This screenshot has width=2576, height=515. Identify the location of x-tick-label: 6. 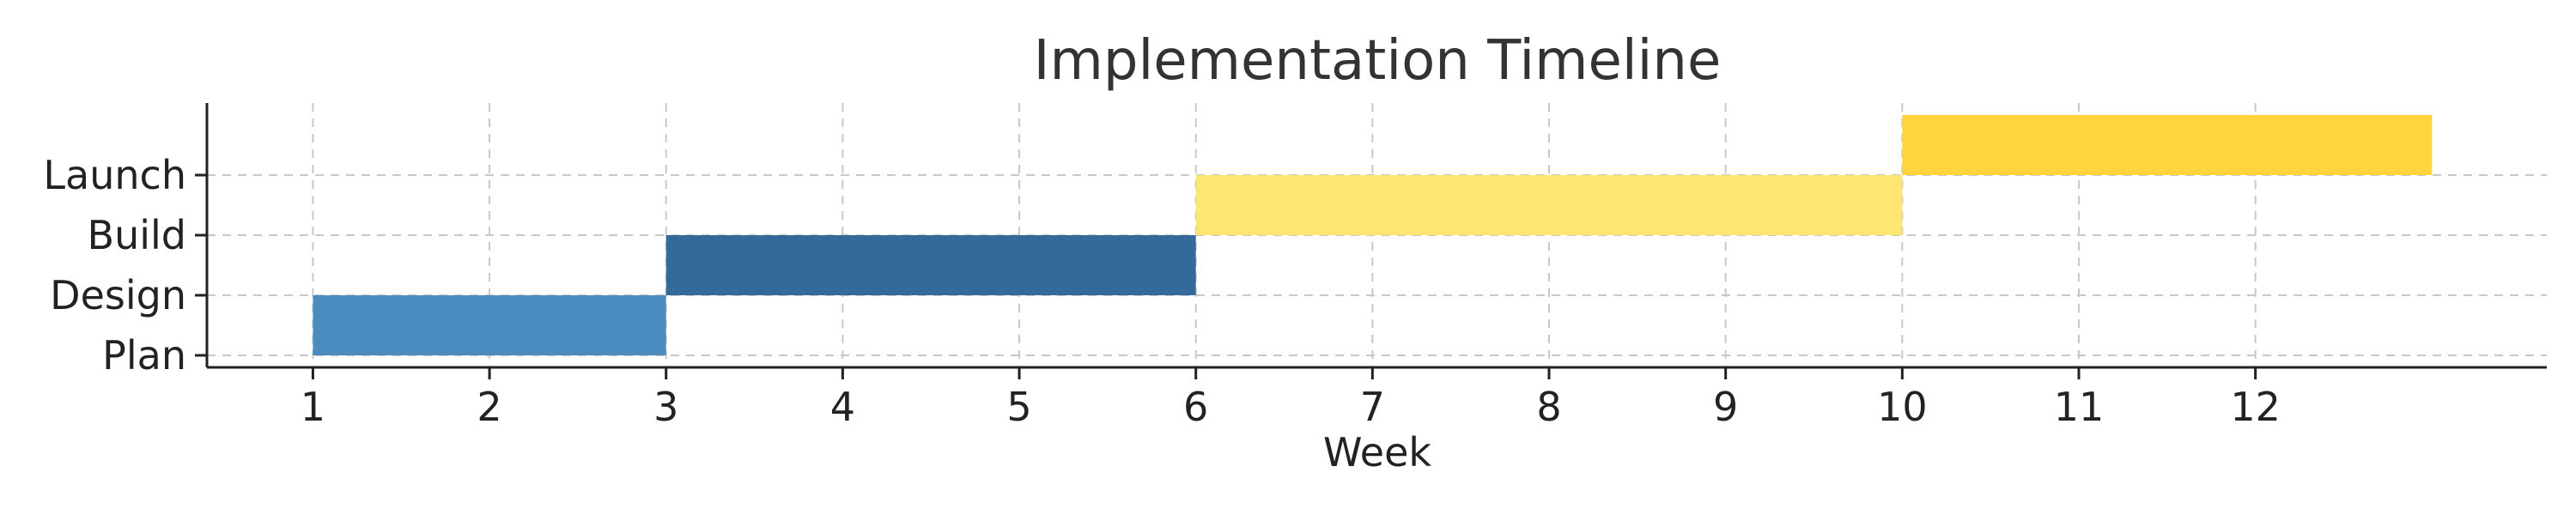
(1195, 407).